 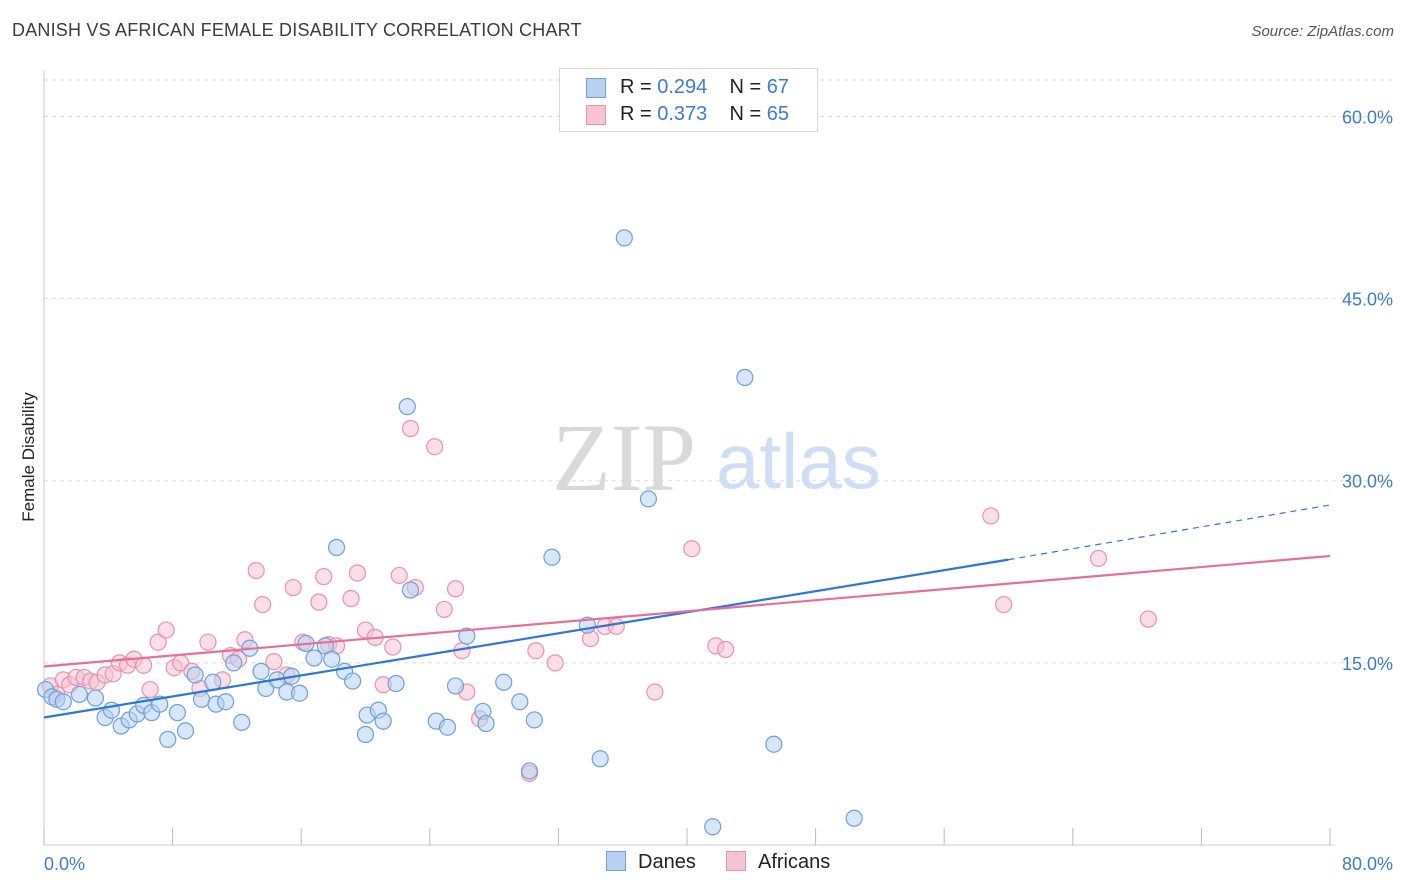 I want to click on y-tick-label: 60.0%, so click(x=1367, y=117).